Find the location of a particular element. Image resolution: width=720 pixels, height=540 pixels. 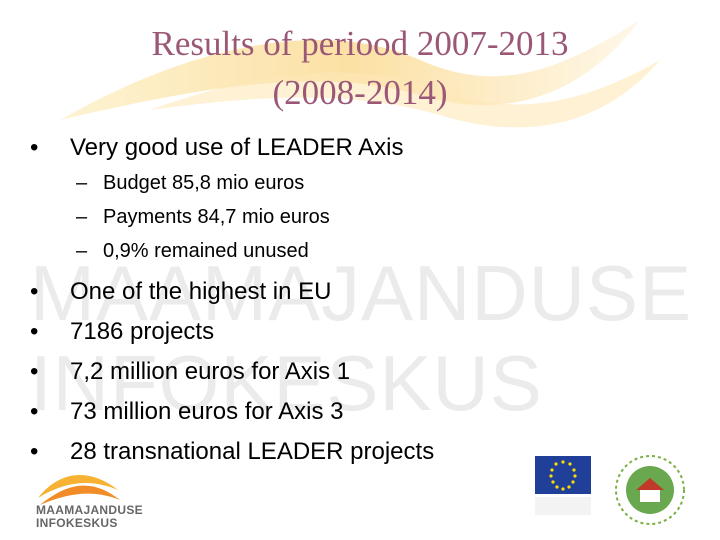

title: Results of periood 2007-2013 is located at coordinates (360, 43).